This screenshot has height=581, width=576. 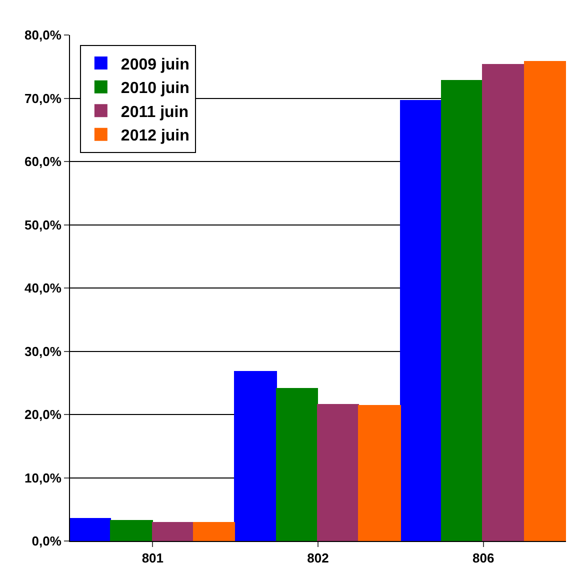 I want to click on y-tick-label: 80,0%, so click(x=43, y=35).